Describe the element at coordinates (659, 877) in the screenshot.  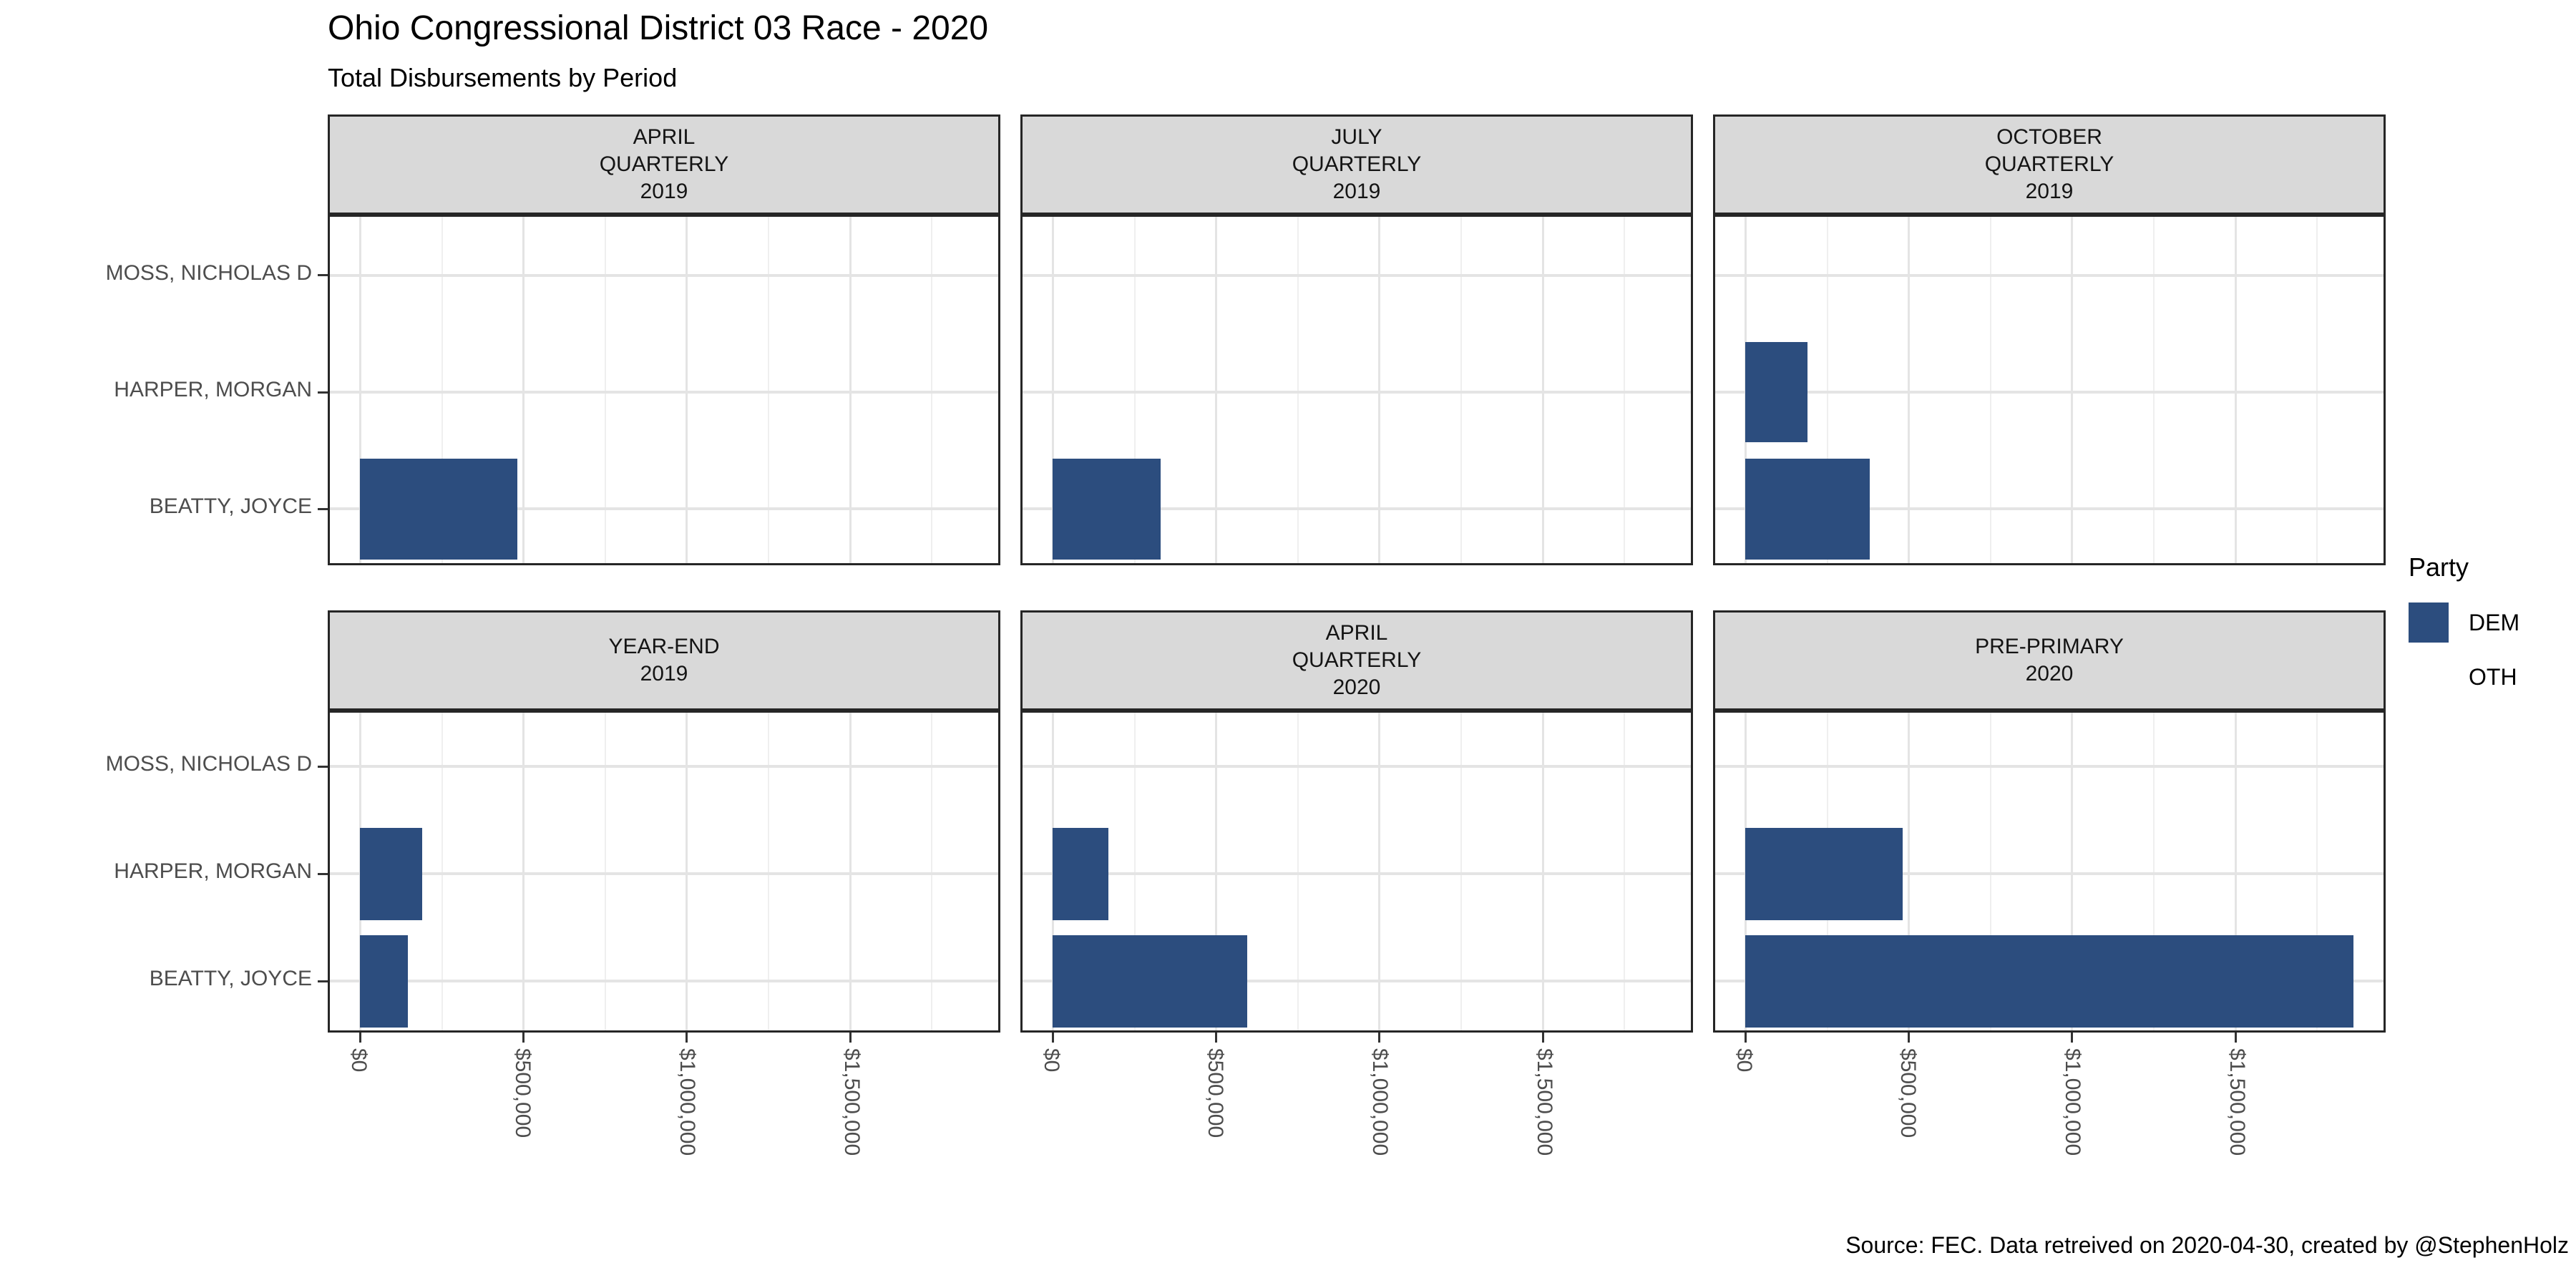
I see `facet-panel-year-end-2019` at that location.